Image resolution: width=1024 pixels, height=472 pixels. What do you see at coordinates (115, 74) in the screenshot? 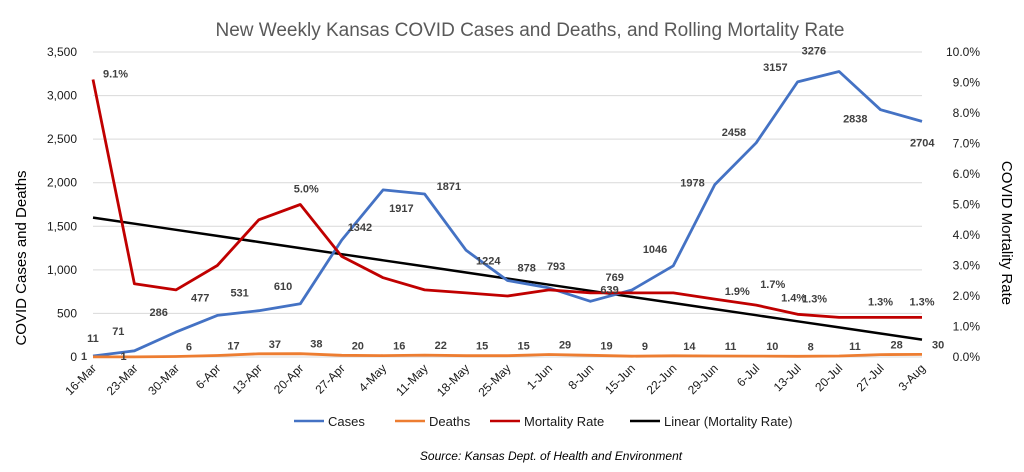
I see `mortality-data-label: 9.1%` at bounding box center [115, 74].